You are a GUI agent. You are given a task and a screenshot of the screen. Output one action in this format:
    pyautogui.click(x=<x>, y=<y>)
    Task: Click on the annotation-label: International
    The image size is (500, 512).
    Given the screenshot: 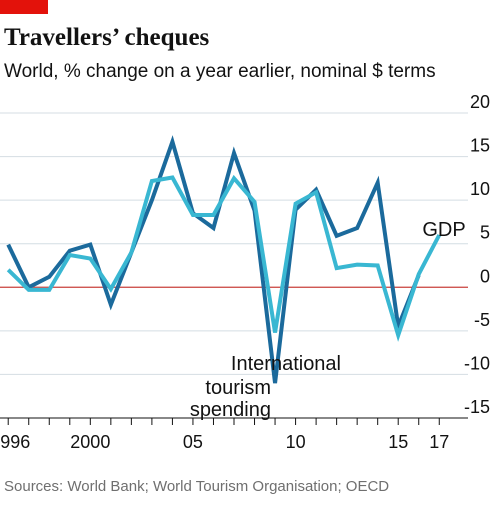 What is the action you would take?
    pyautogui.click(x=286, y=364)
    